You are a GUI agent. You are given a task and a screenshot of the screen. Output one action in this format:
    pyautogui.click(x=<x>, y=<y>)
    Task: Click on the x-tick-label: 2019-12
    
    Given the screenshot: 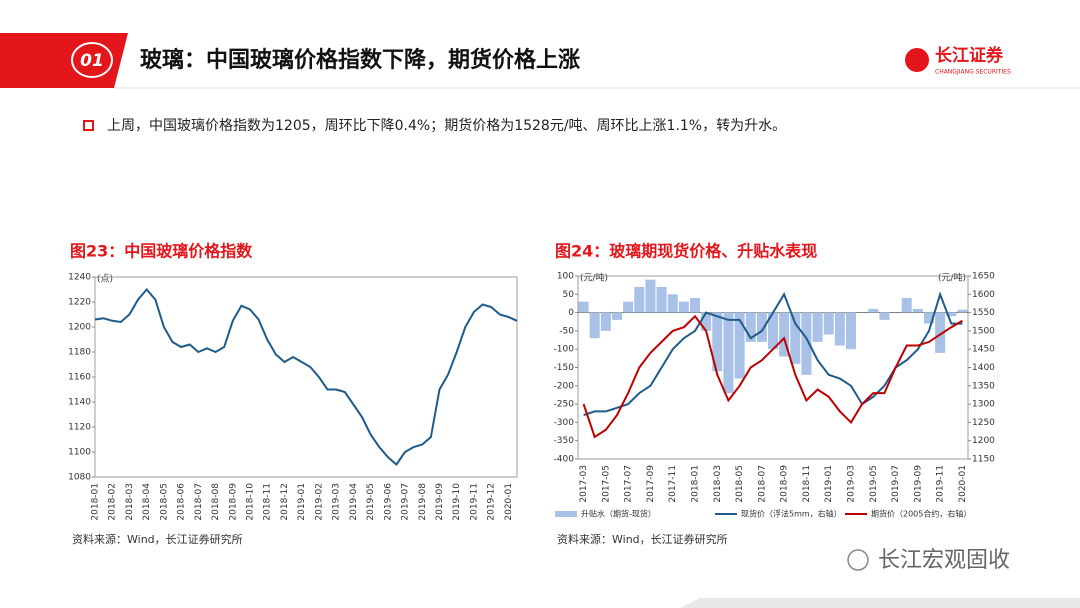 What is the action you would take?
    pyautogui.click(x=492, y=502)
    